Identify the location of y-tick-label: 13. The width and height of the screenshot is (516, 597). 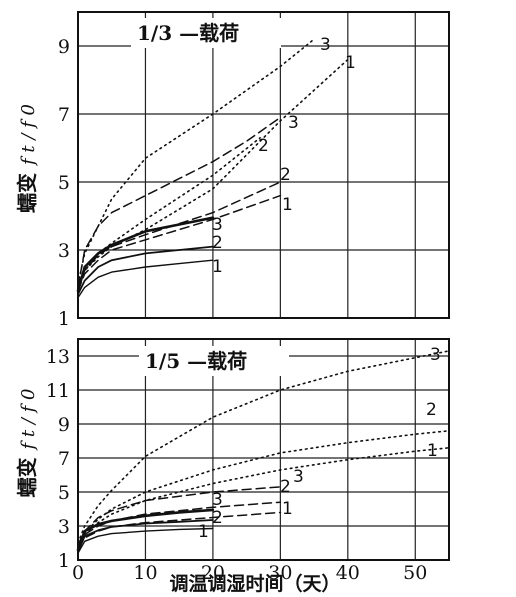
(58, 357).